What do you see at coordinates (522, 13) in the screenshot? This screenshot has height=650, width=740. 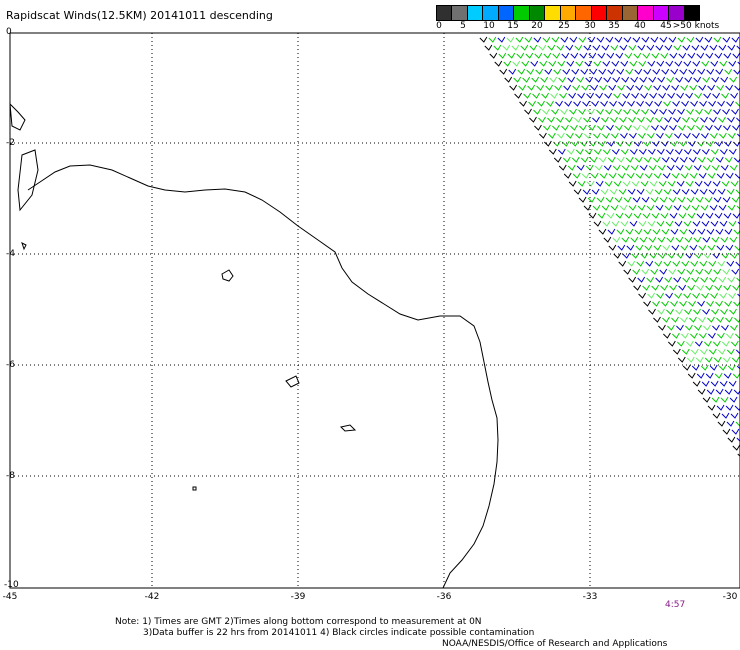 I see `legend-swatch` at bounding box center [522, 13].